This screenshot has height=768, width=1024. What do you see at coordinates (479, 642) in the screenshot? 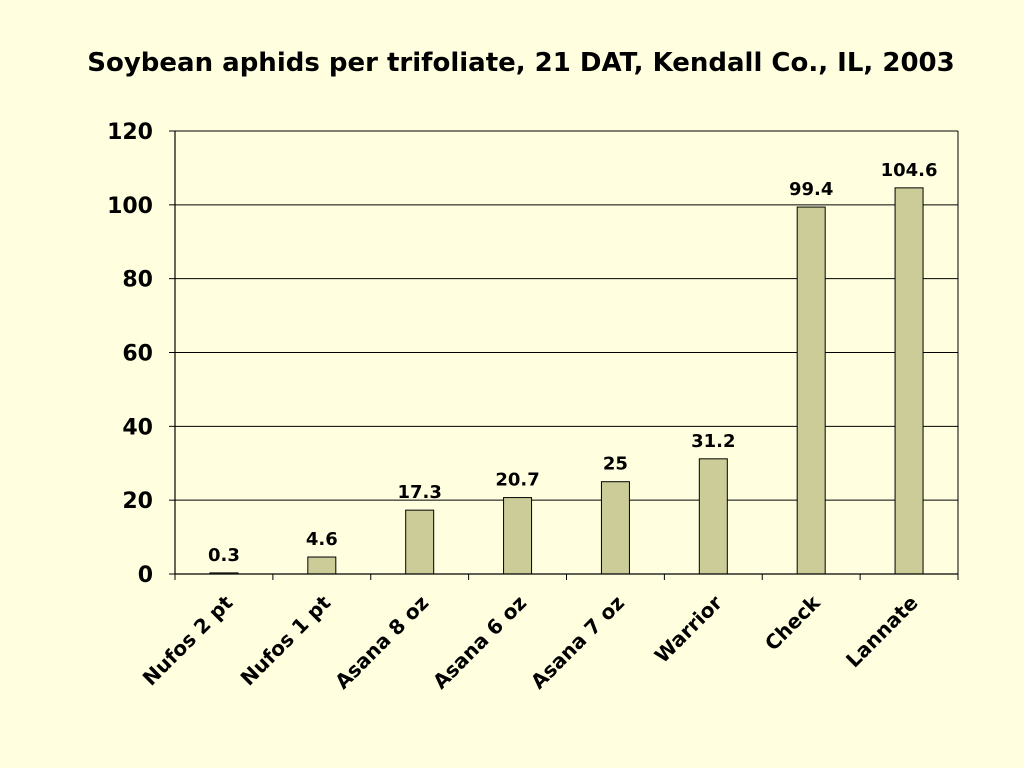
I see `x-category-label: Asana 6 oz` at bounding box center [479, 642].